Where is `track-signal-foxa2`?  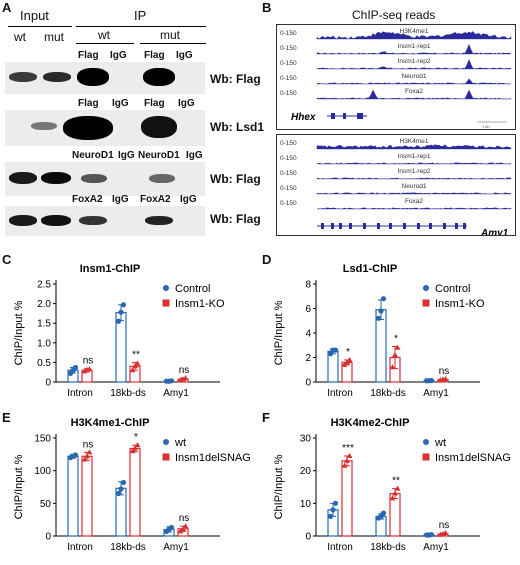 track-signal-foxa2 is located at coordinates (414, 94).